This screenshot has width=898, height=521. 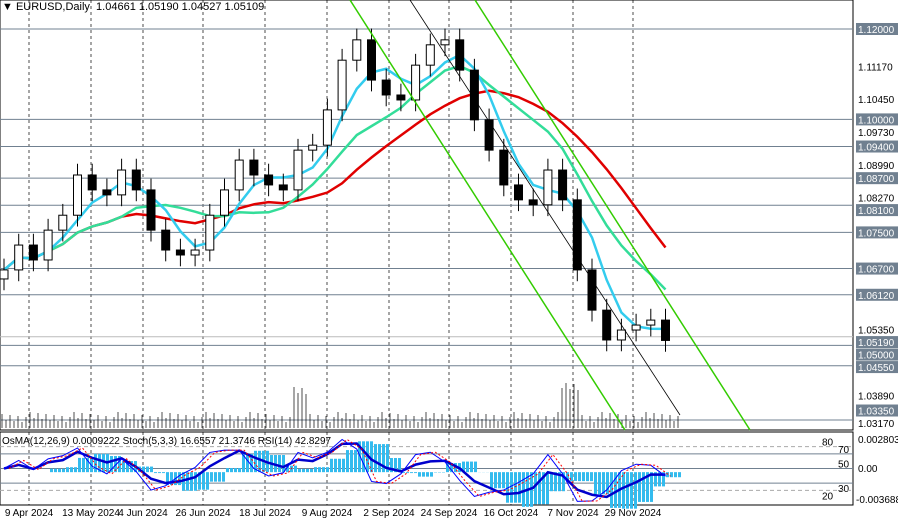 I want to click on indicator-level-label: 30, so click(x=844, y=489).